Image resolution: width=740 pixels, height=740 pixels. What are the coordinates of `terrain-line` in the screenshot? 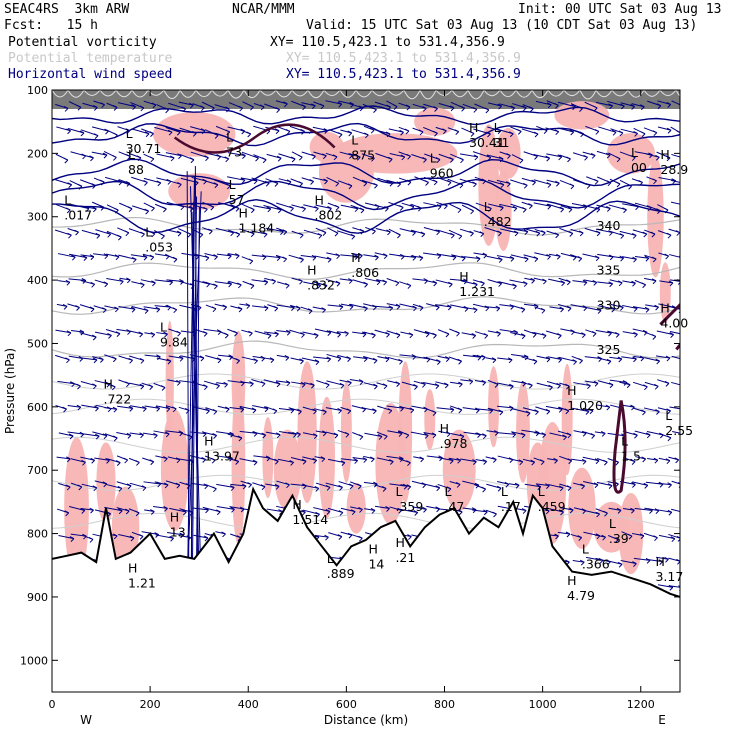 It's located at (366, 542).